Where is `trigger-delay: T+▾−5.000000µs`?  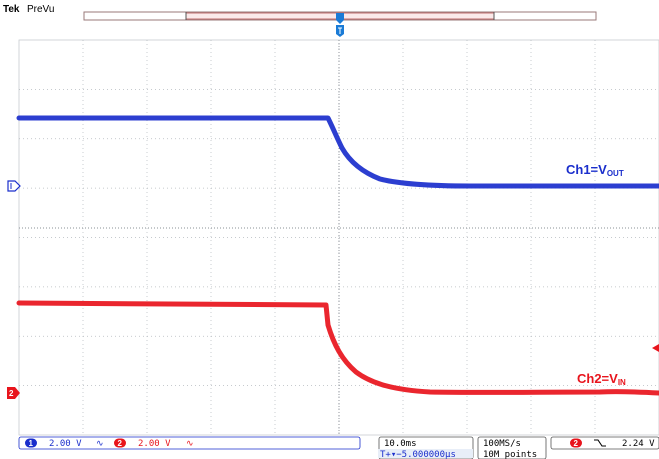
trigger-delay: T+▾−5.000000µs is located at coordinates (418, 454).